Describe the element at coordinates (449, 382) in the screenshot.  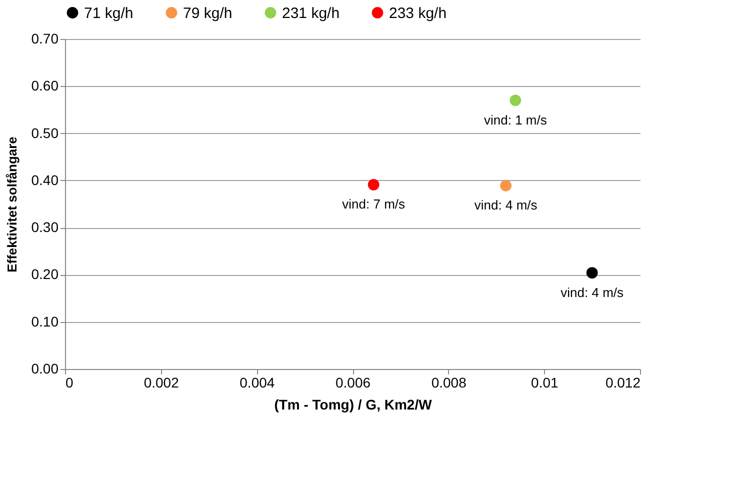
I see `x-tick-label: 0.008` at that location.